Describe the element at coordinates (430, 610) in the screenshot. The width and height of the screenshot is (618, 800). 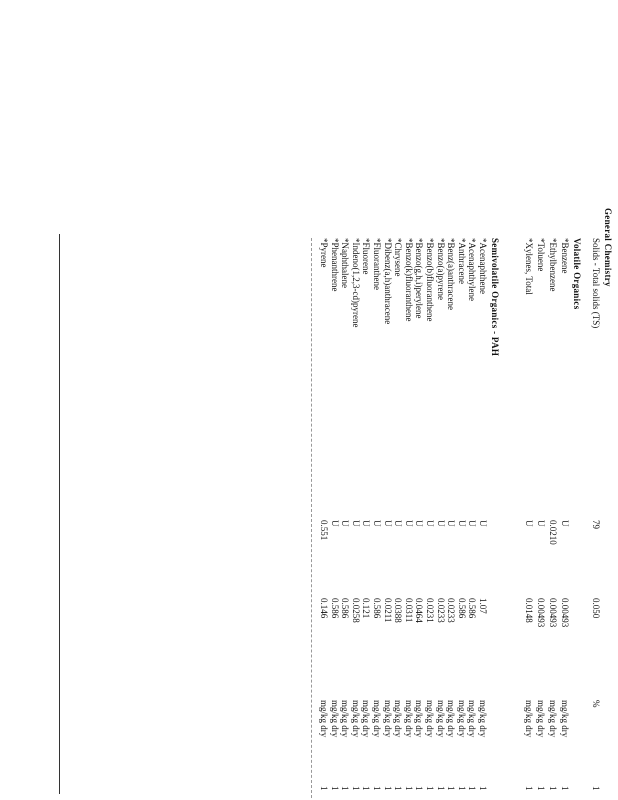
I see `reporting-limit: 0.0231` at that location.